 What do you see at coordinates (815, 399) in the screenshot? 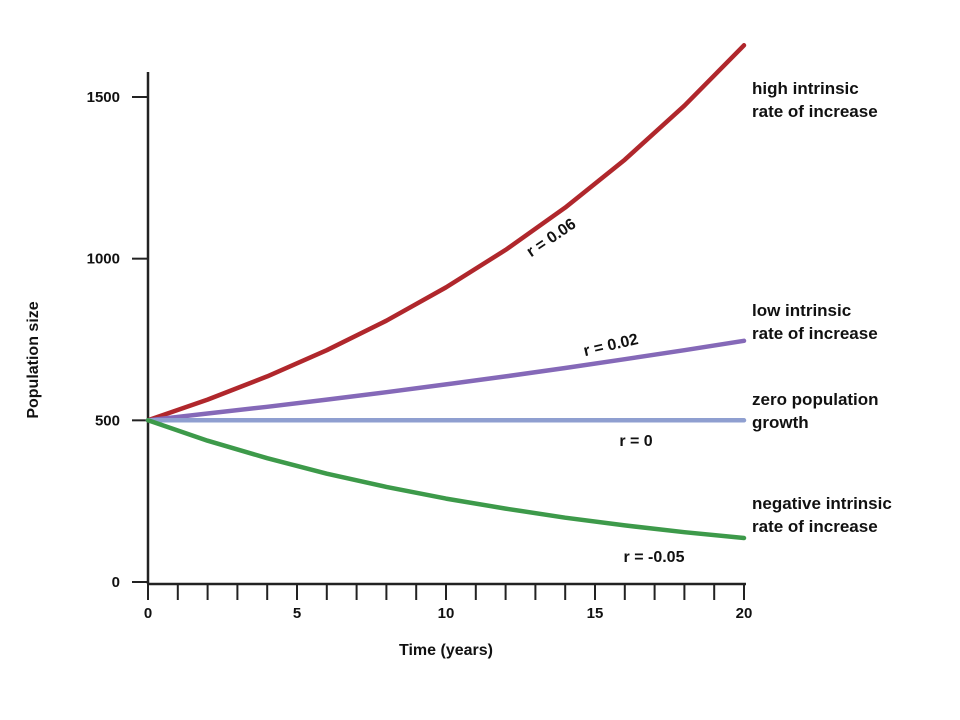
I see `description-zero: zero population` at bounding box center [815, 399].